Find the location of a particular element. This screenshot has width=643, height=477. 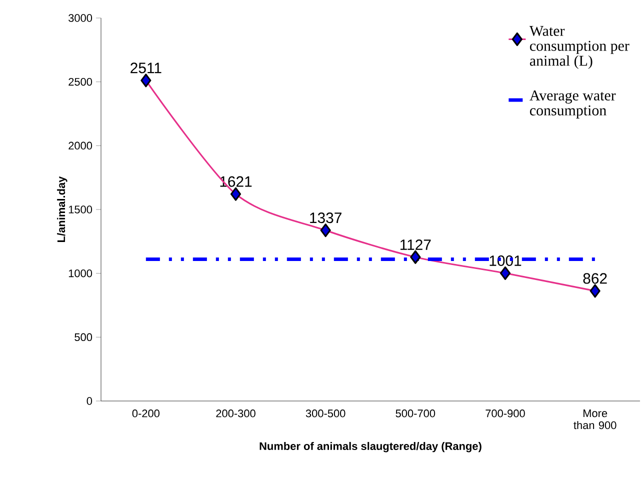

x-tick-label: 300-500 is located at coordinates (326, 414).